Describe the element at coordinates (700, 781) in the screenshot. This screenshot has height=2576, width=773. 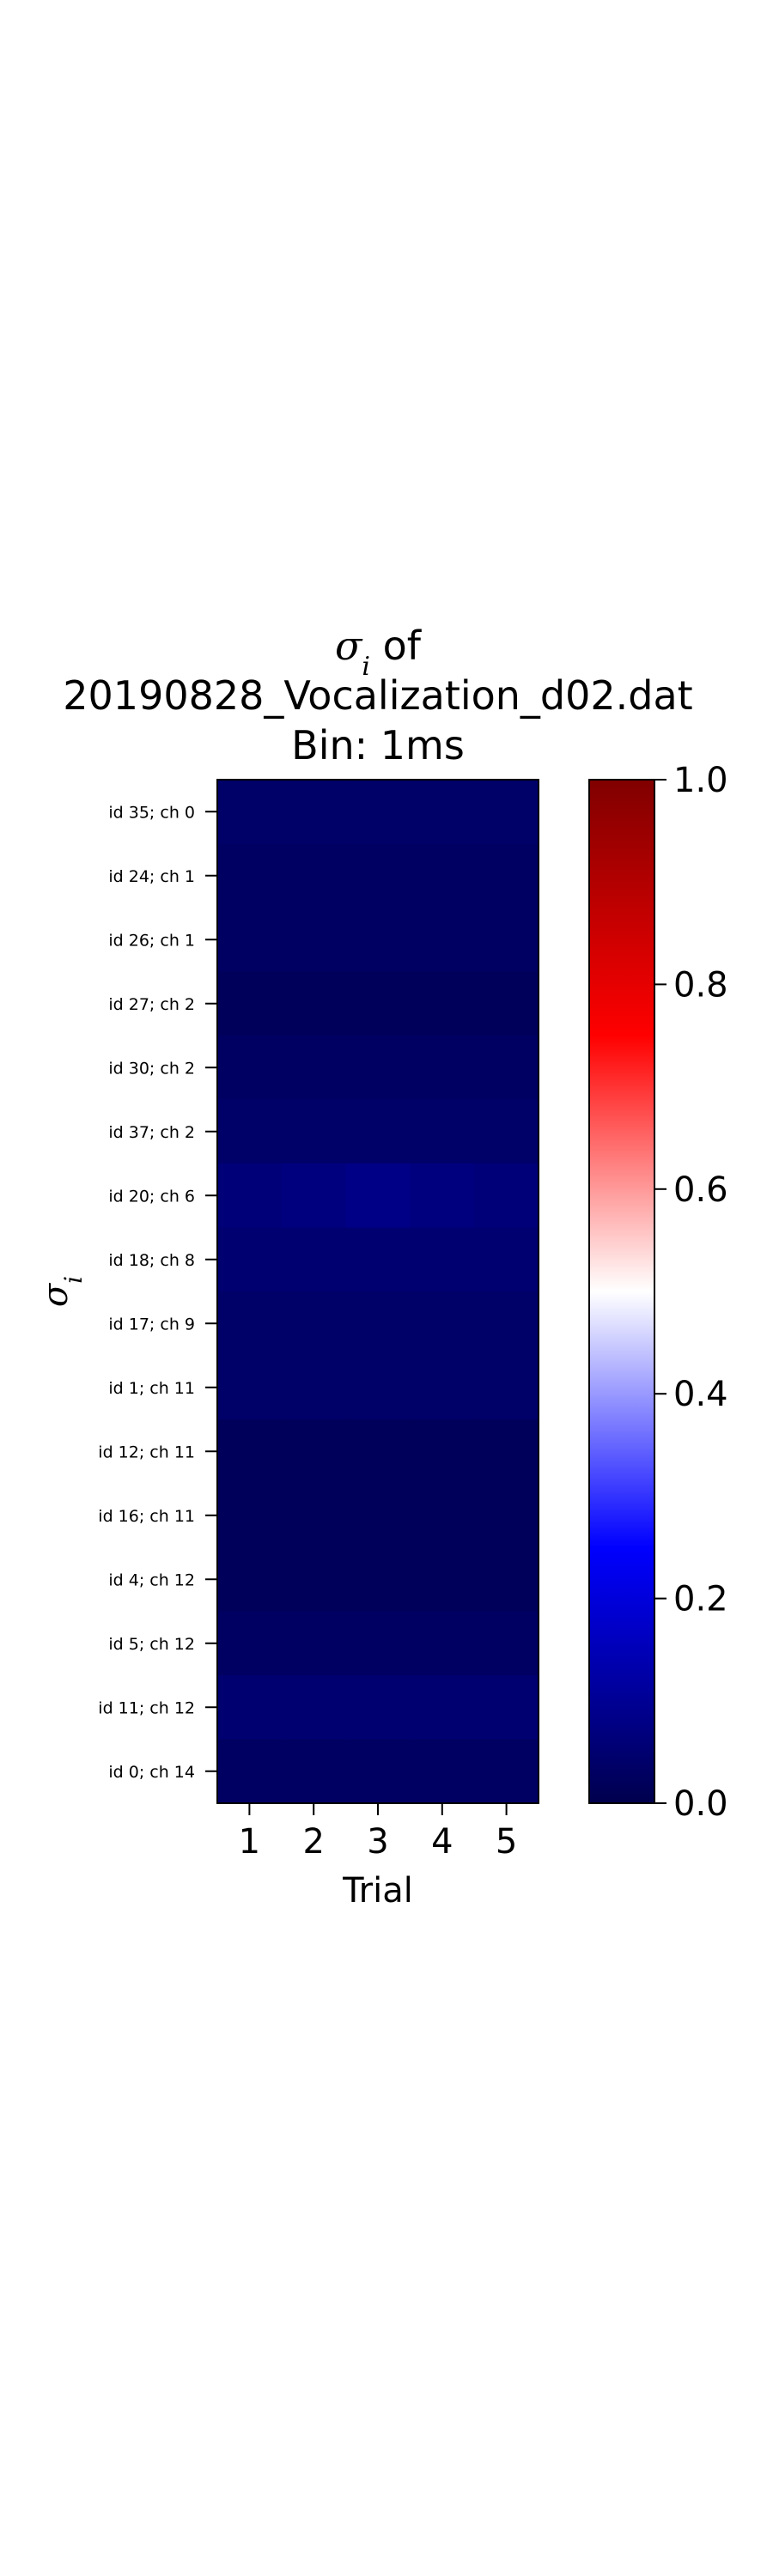
I see `colorbar-tick-label: 1.0` at that location.